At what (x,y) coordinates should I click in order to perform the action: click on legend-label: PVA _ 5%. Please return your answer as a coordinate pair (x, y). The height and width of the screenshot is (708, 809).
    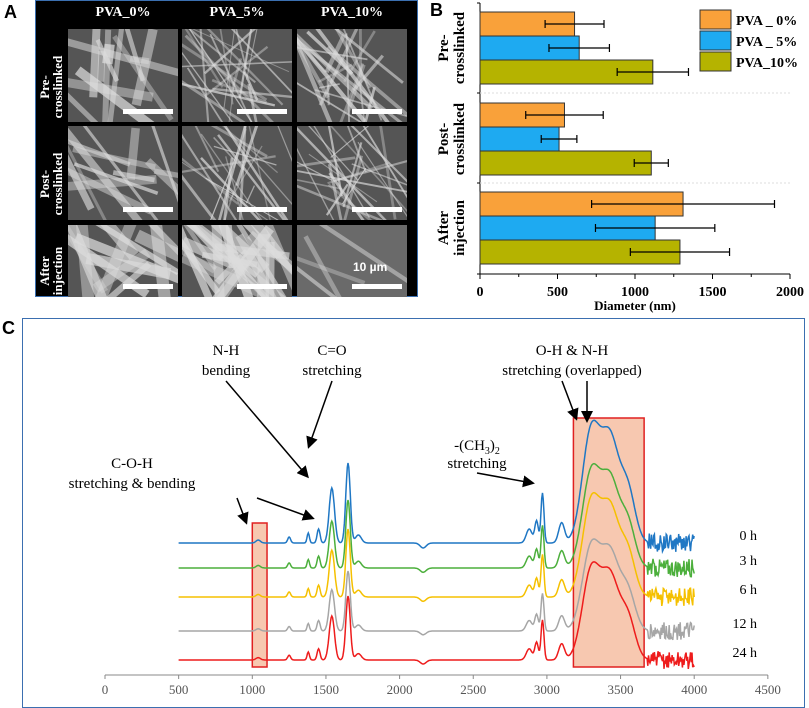
    Looking at the image, I should click on (766, 42).